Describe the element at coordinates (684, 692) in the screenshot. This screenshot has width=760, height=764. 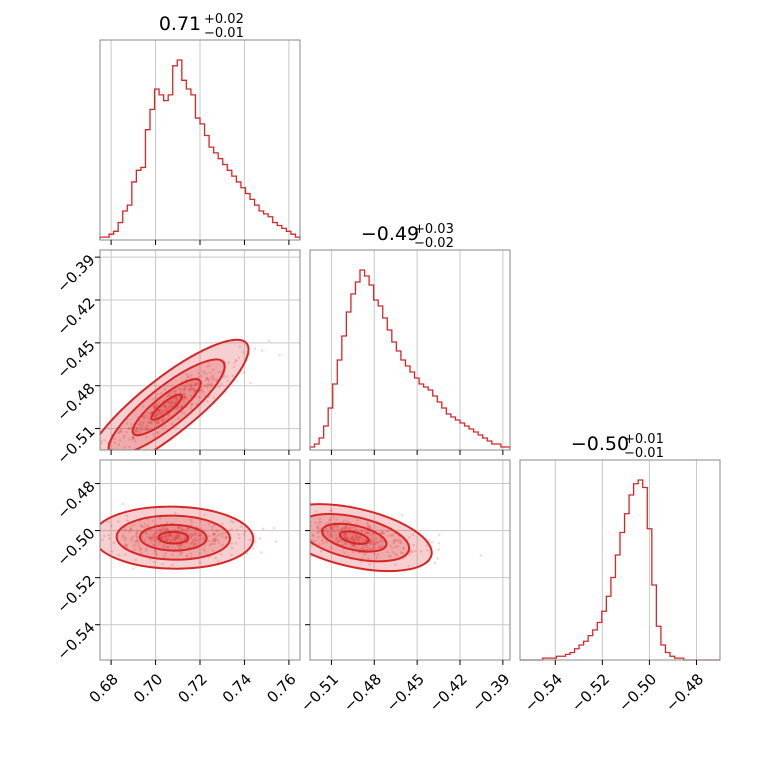
I see `x-tick-label: −0.48` at that location.